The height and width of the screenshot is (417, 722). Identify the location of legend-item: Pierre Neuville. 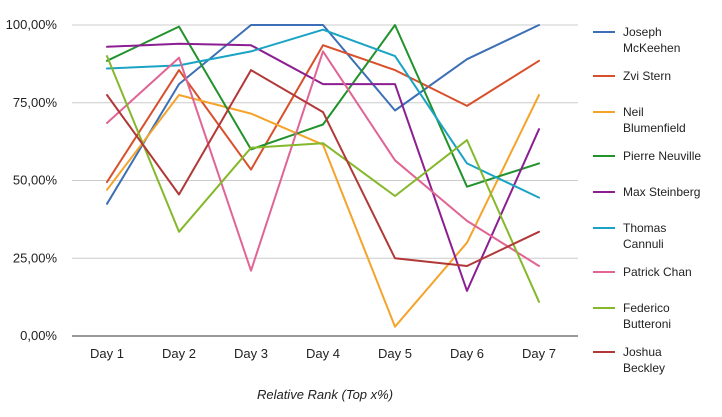
(647, 156).